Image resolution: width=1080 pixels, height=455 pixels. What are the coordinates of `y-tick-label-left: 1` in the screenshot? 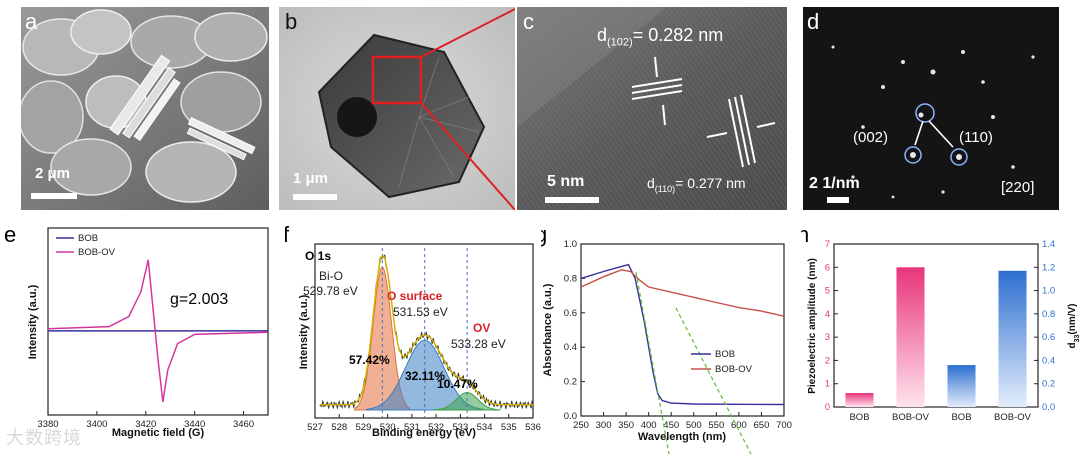 It's located at (827, 384).